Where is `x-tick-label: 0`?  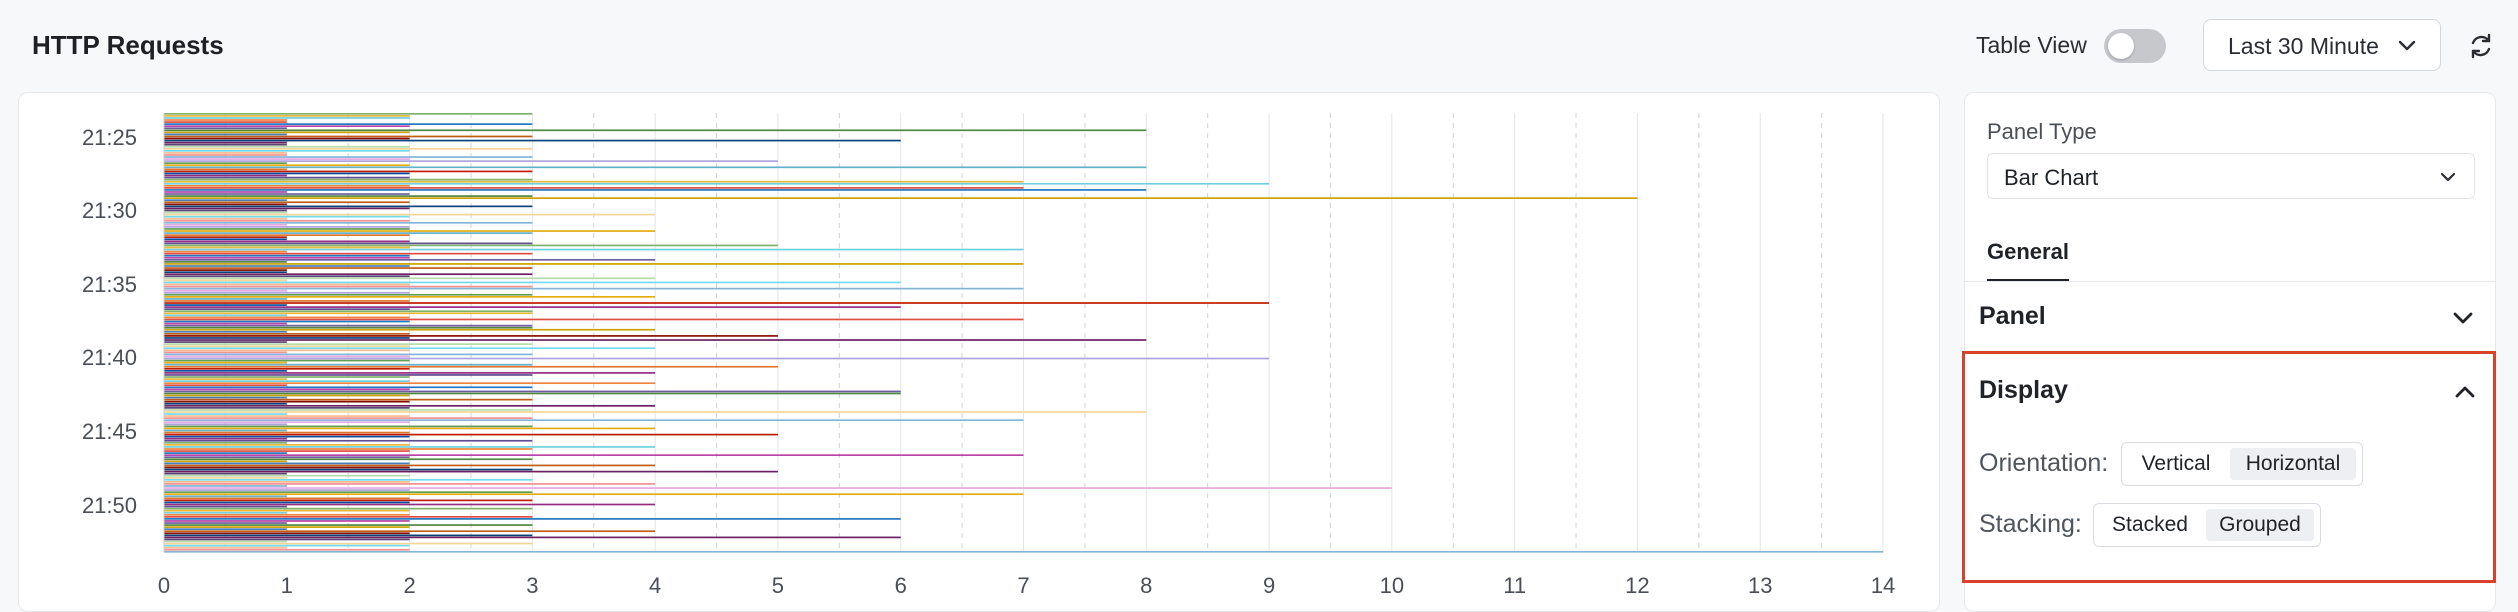
x-tick-label: 0 is located at coordinates (164, 585).